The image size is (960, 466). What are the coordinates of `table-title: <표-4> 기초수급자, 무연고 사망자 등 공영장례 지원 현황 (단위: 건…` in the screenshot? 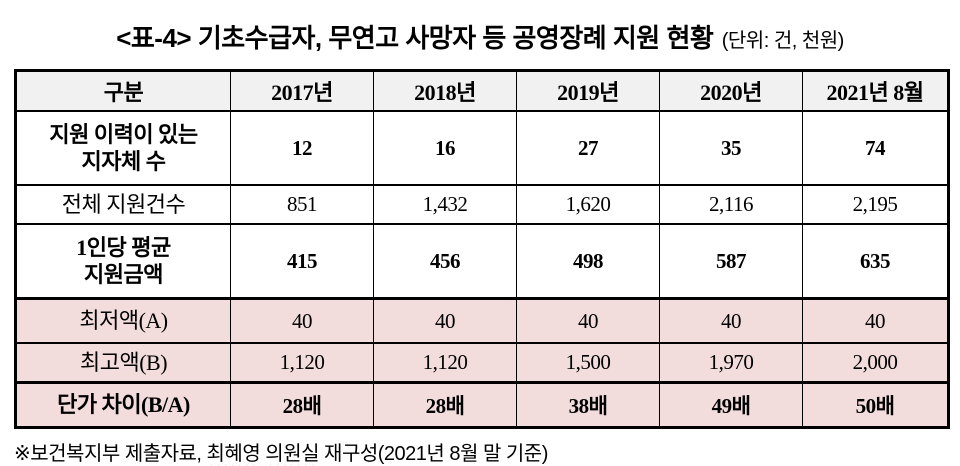 It's located at (480, 27).